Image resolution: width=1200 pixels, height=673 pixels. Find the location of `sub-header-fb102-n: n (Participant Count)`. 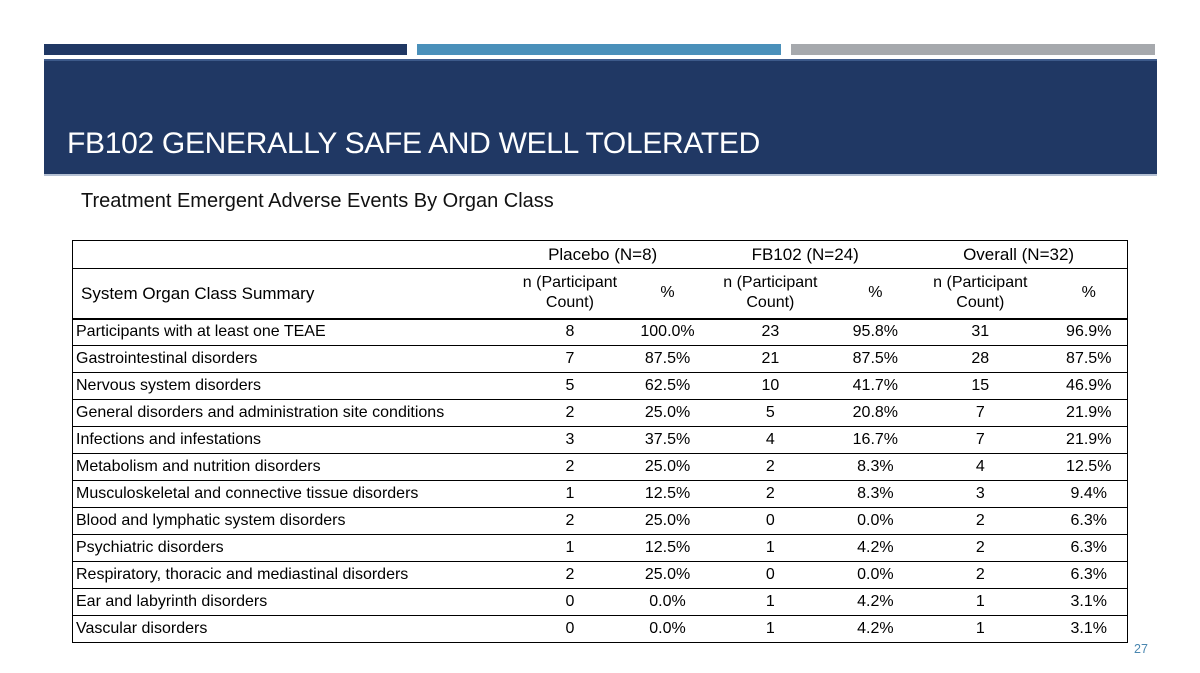

sub-header-fb102-n: n (Participant Count) is located at coordinates (770, 294).